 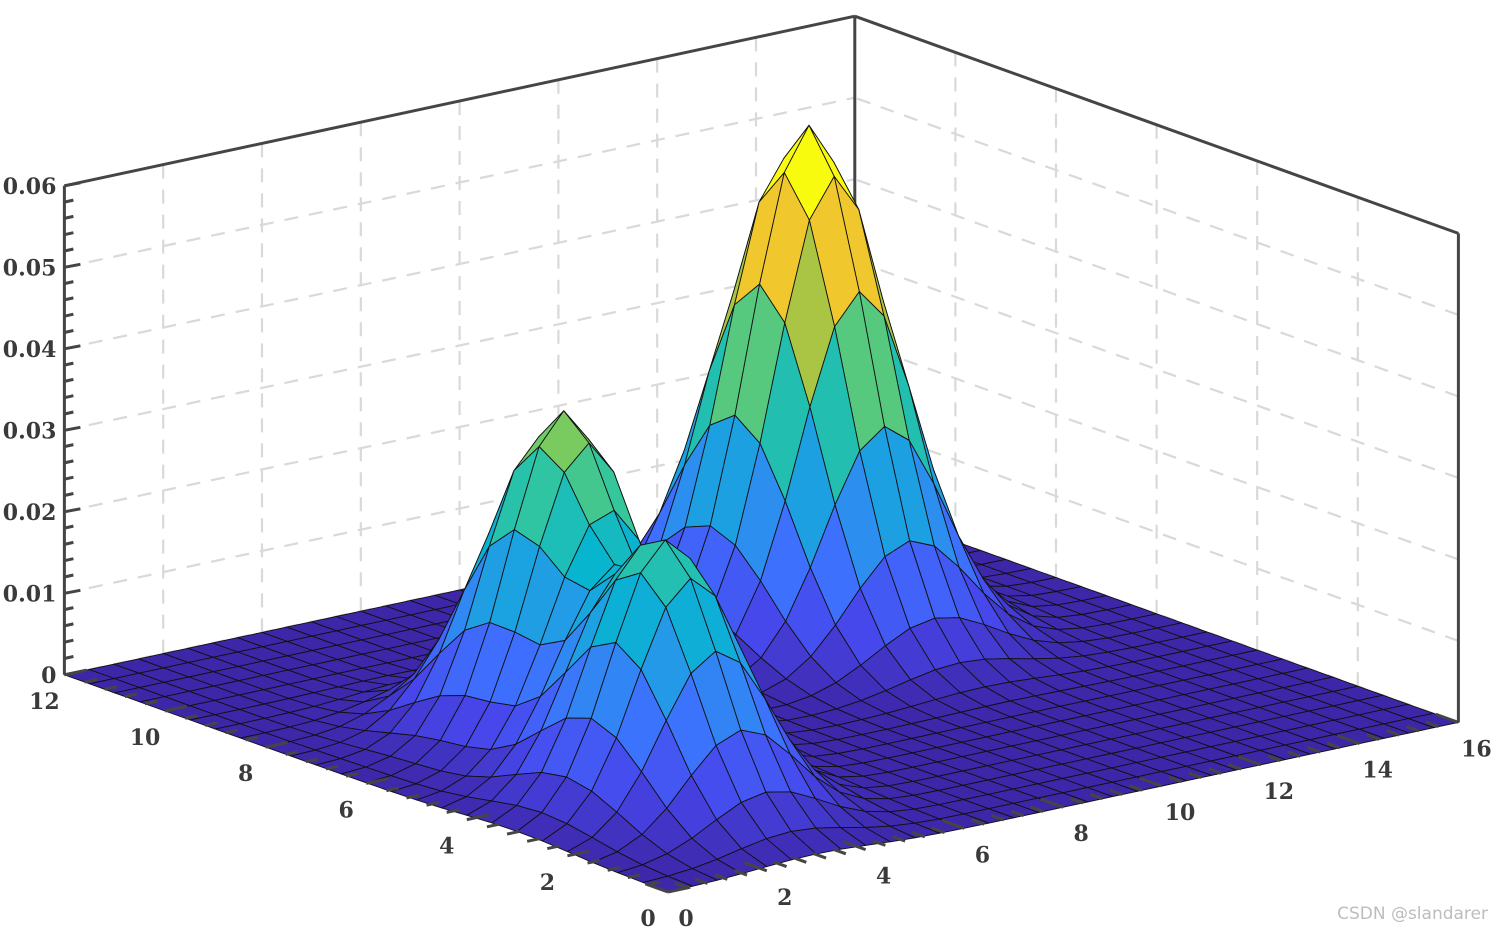 What do you see at coordinates (446, 847) in the screenshot?
I see `y-tick-label: 4` at bounding box center [446, 847].